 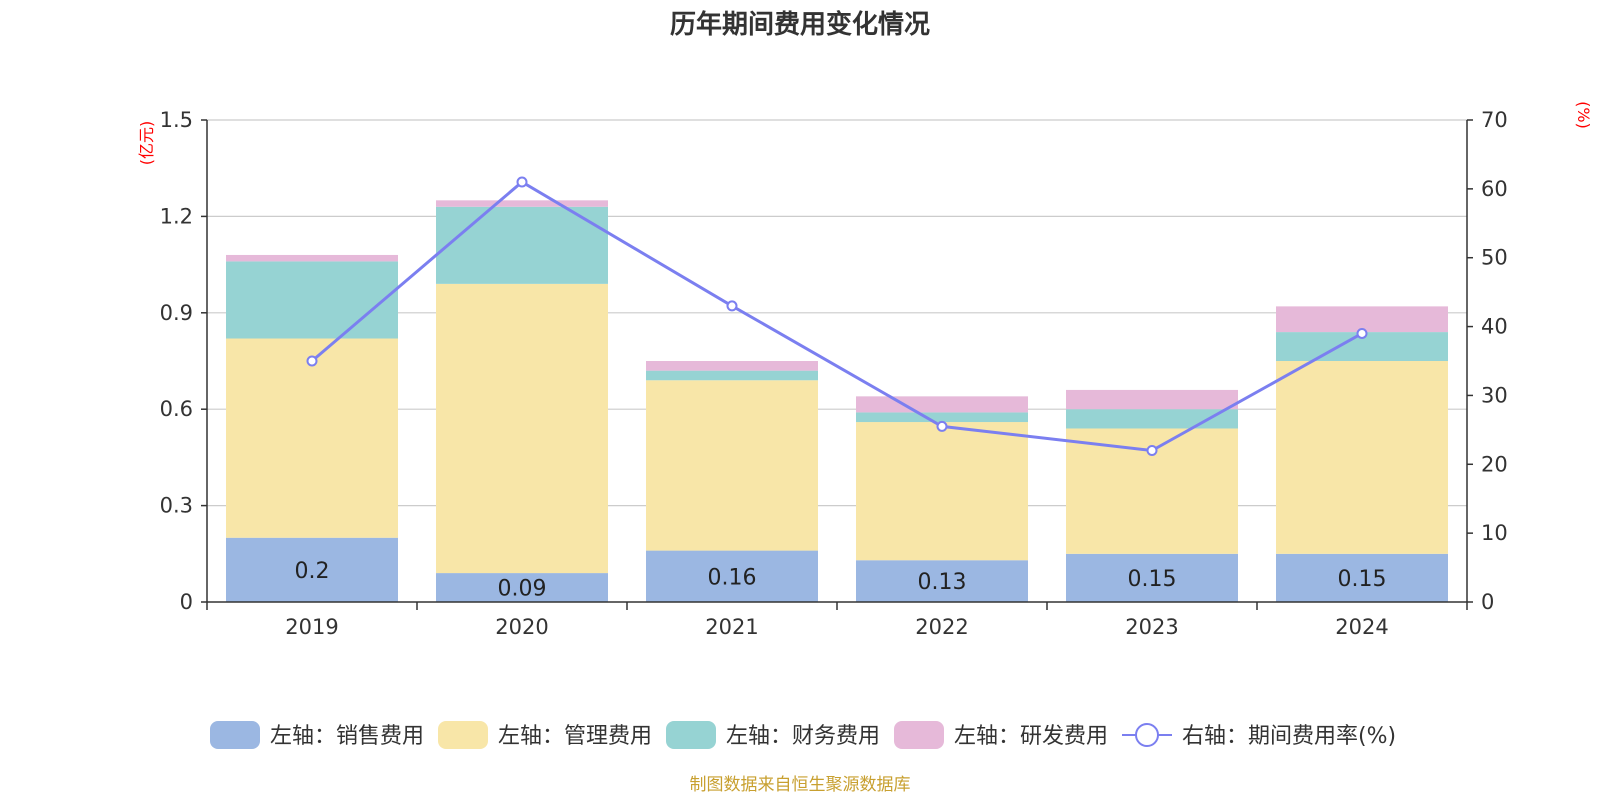 I want to click on x-tick-label: 2024, so click(x=1361, y=627).